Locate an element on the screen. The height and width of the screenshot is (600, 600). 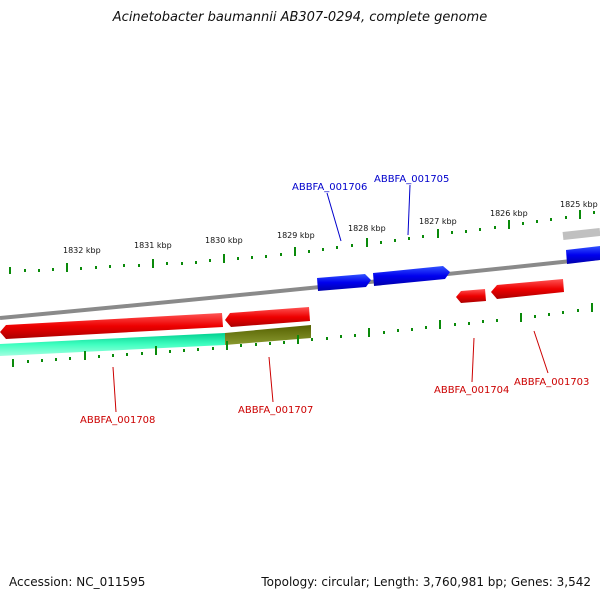
gc-content-band-high is located at coordinates (112, 344).